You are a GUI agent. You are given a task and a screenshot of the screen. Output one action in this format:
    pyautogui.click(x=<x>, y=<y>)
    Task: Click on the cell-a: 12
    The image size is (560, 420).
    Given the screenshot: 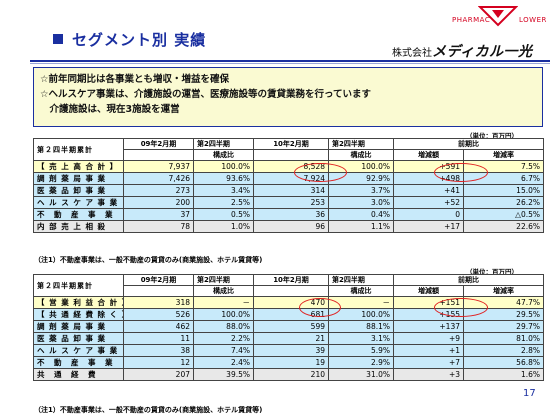 What is the action you would take?
    pyautogui.click(x=158, y=362)
    